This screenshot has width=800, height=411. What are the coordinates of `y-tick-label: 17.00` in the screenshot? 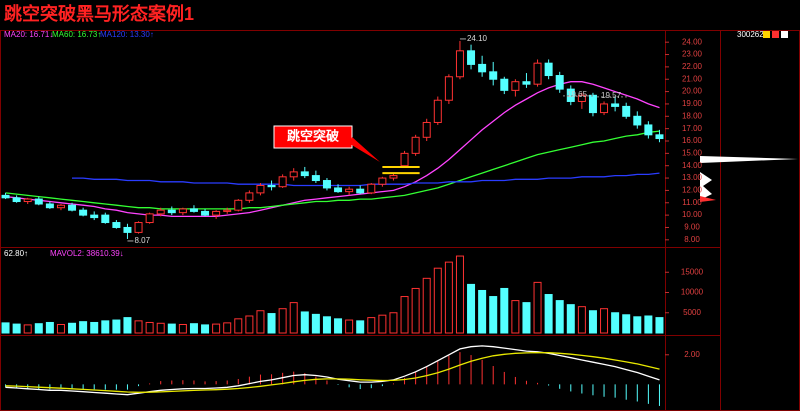 It's located at (692, 128).